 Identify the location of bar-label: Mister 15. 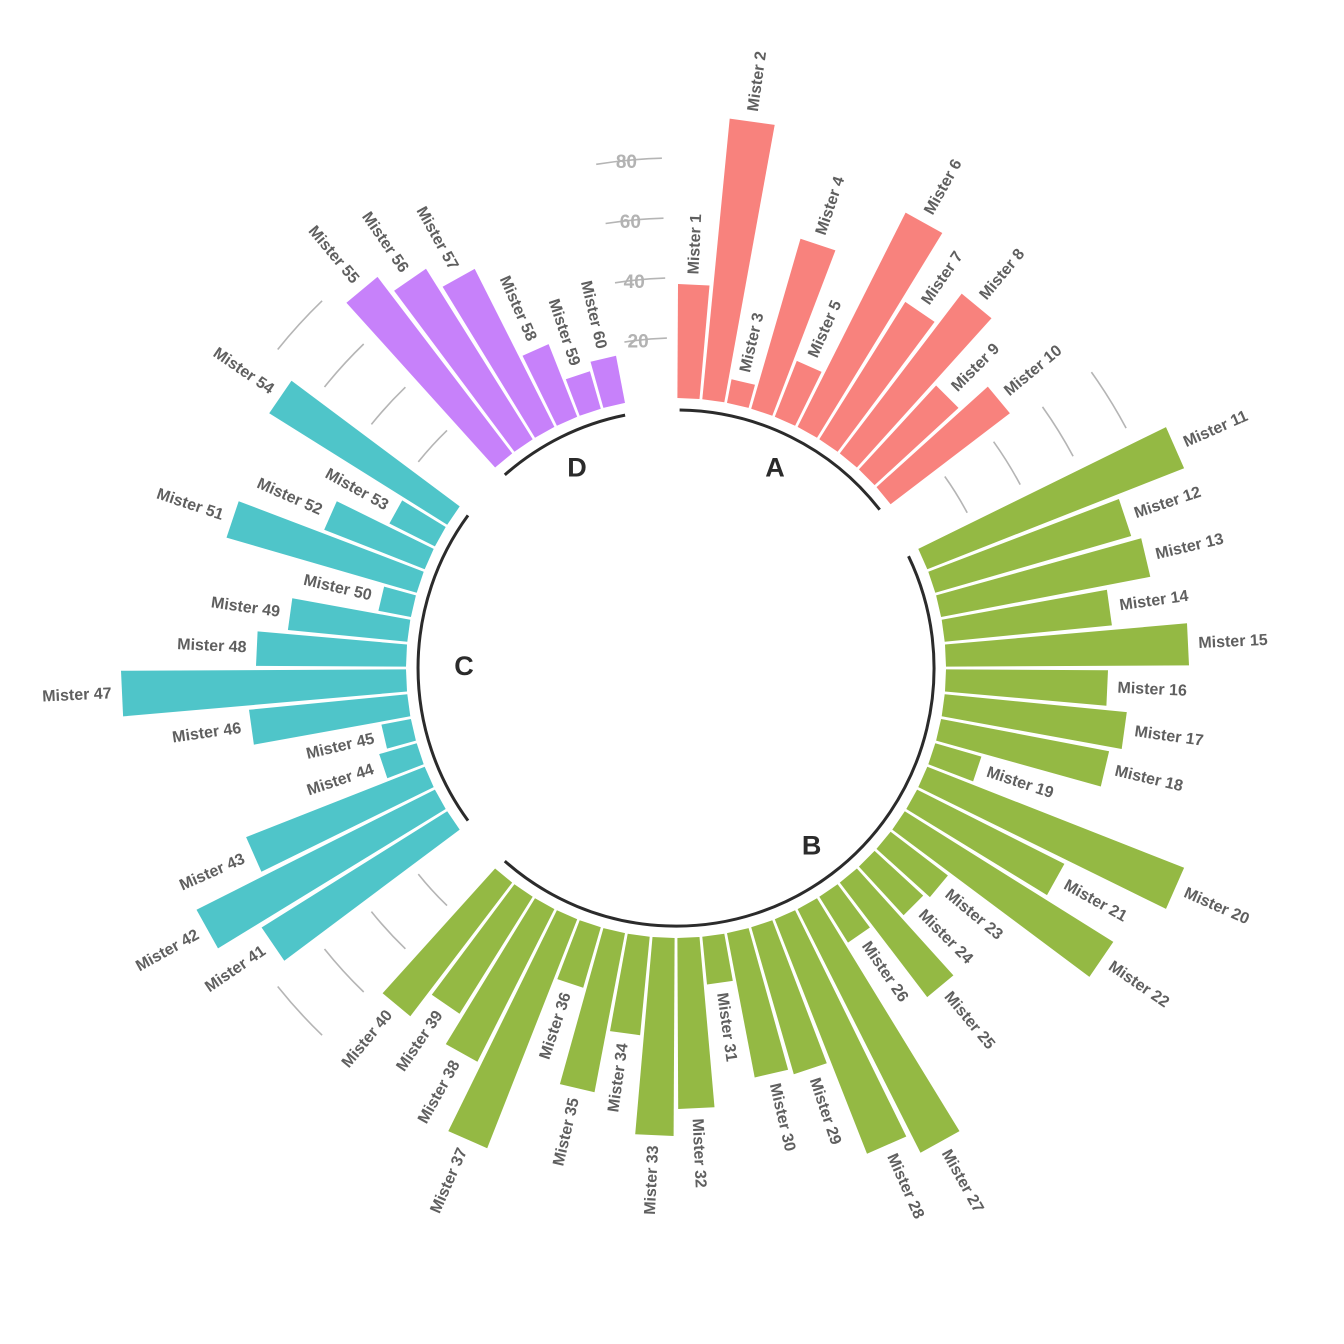
(1233, 642).